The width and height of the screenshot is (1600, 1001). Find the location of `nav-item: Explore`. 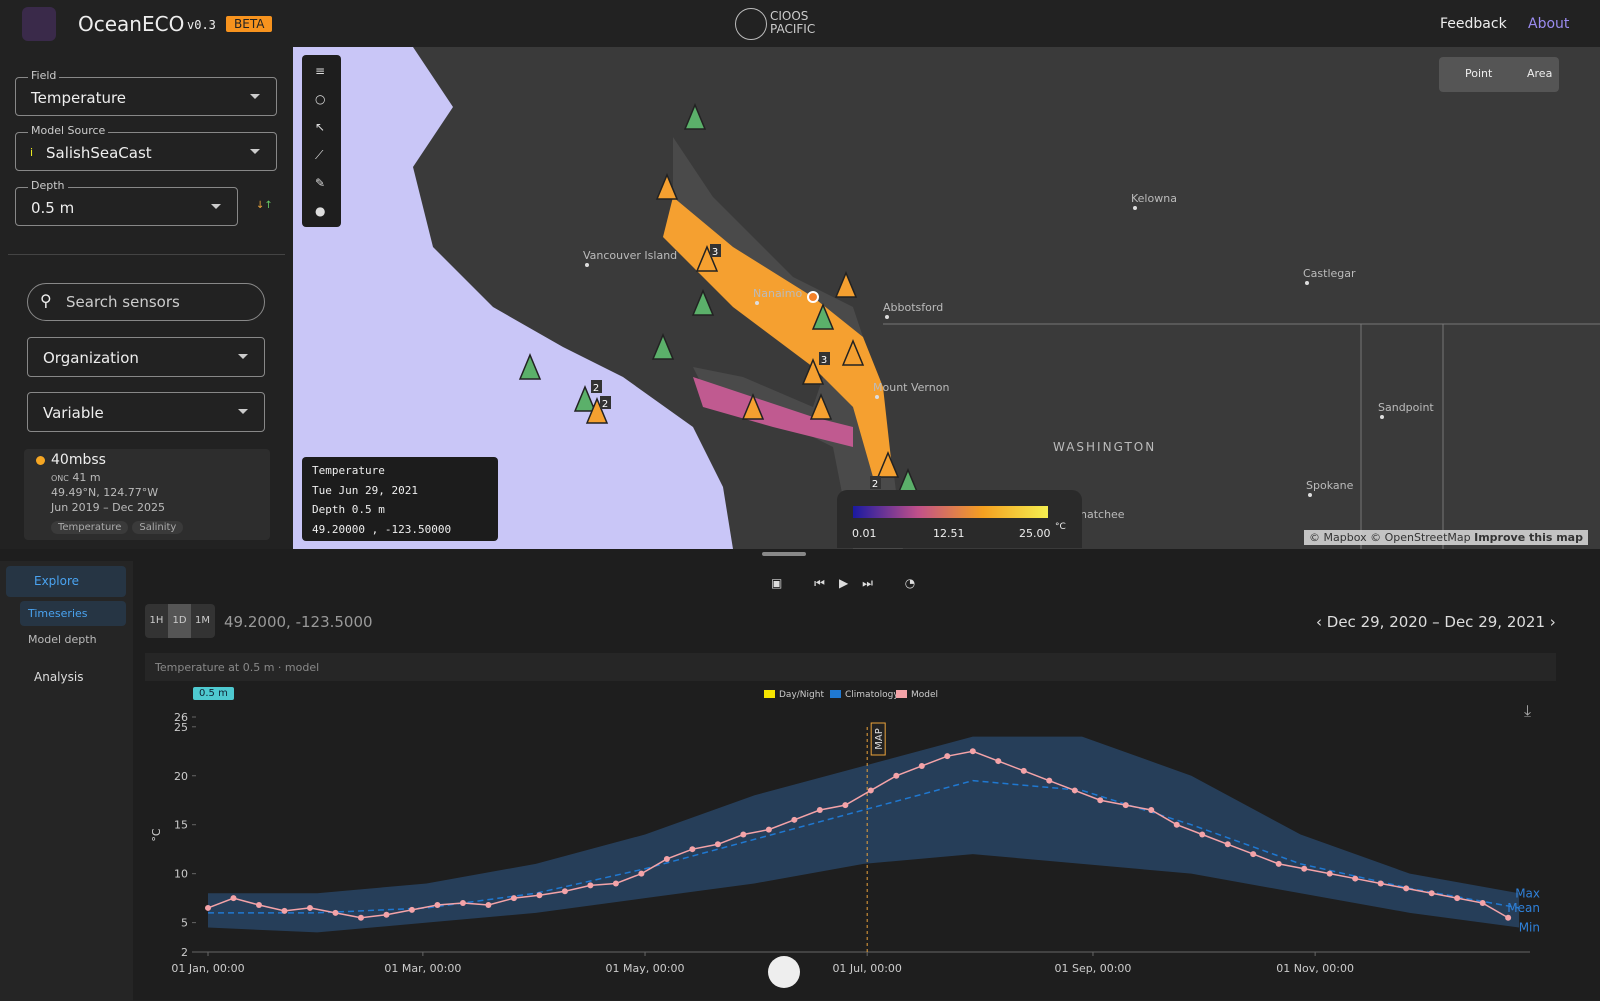

nav-item: Explore is located at coordinates (66, 581).